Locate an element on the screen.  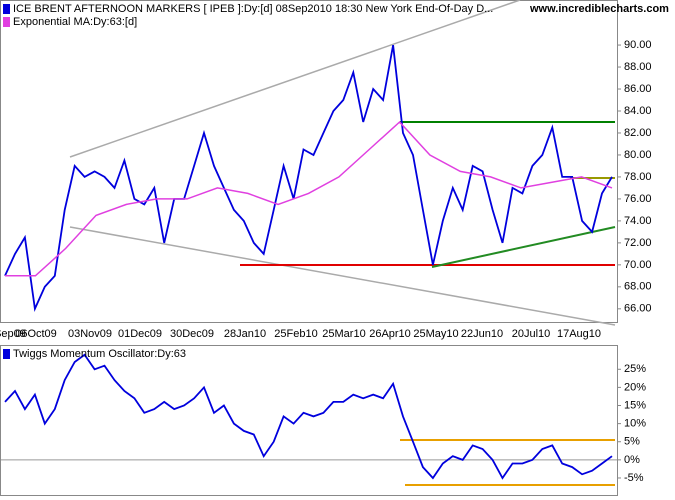
y-tick-label: 10% is located at coordinates (635, 424).